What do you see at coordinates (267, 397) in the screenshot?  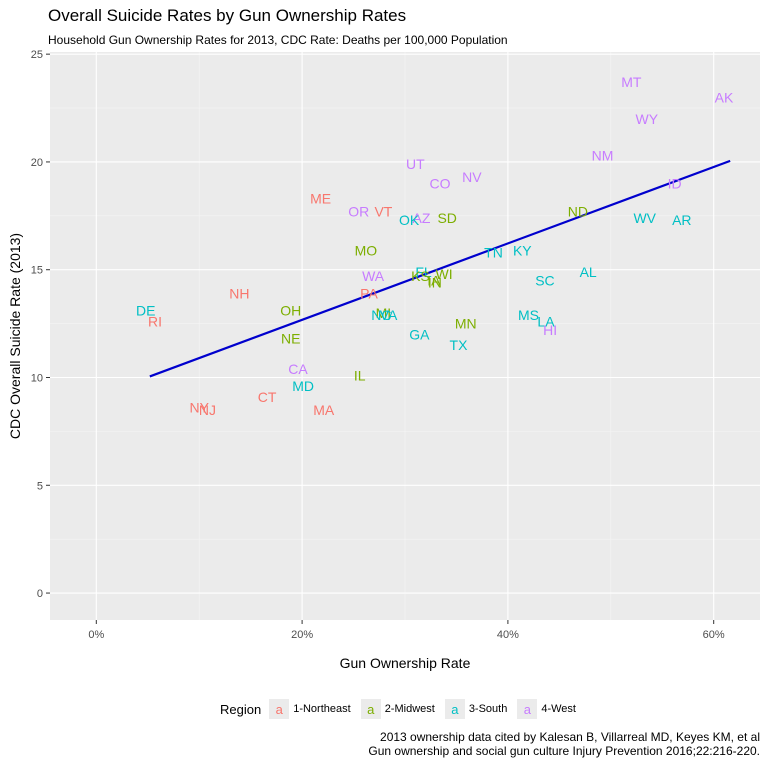 I see `point-label-ct: CT` at bounding box center [267, 397].